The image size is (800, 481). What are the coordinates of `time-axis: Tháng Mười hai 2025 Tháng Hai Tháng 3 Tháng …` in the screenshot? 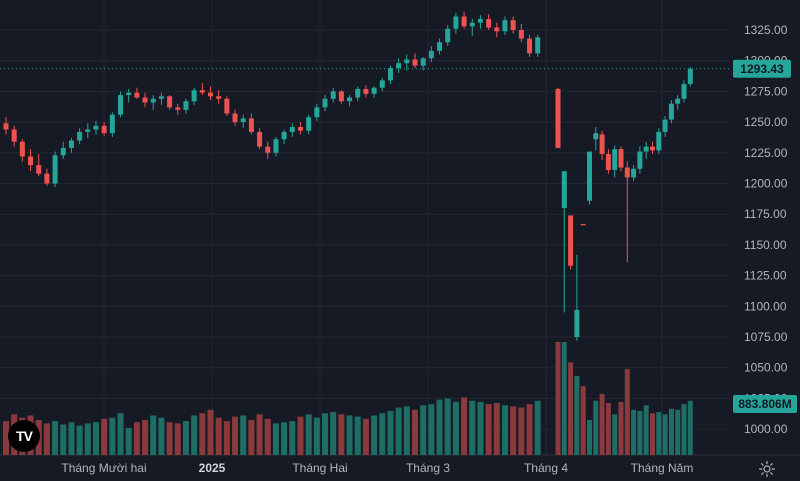 It's located at (377, 468).